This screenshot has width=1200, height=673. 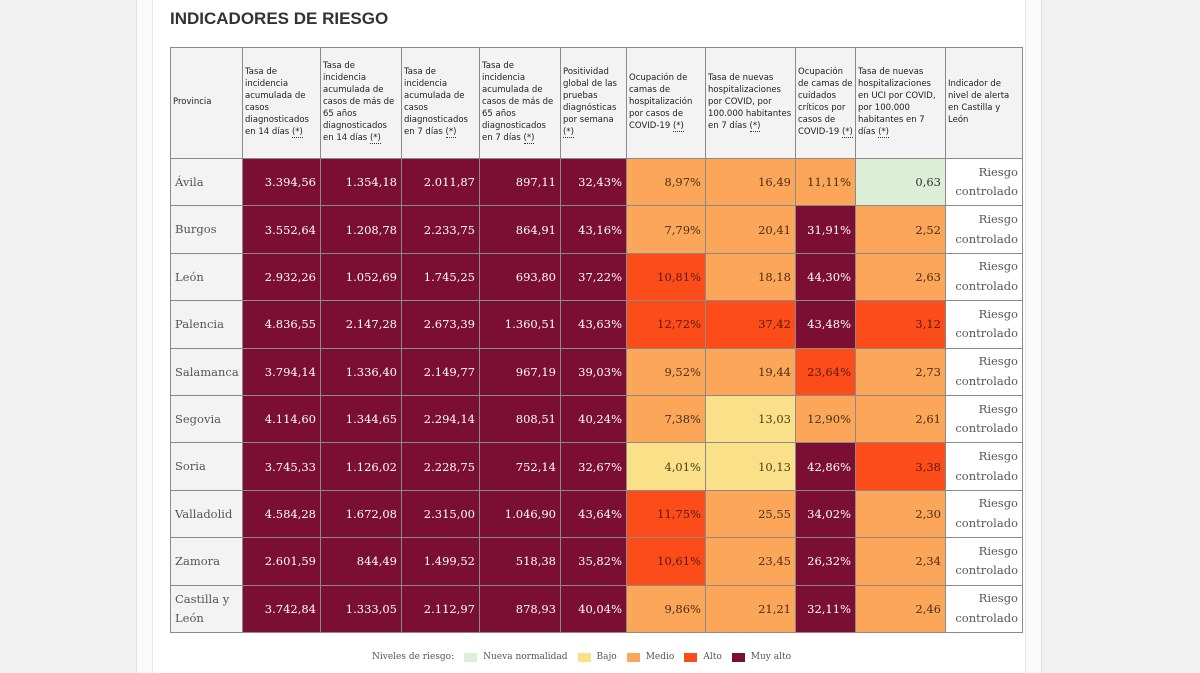 What do you see at coordinates (666, 561) in the screenshot?
I see `indicator-value-cell: 10,61%` at bounding box center [666, 561].